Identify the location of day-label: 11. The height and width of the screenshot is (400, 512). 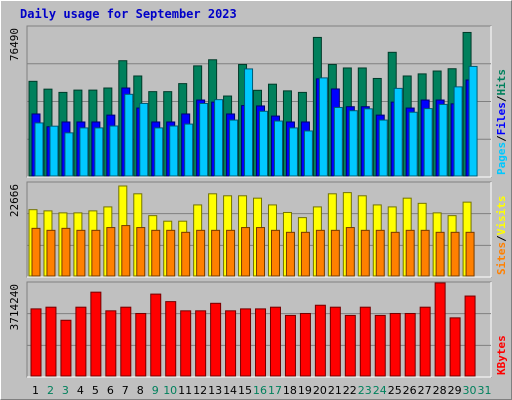
(185, 390).